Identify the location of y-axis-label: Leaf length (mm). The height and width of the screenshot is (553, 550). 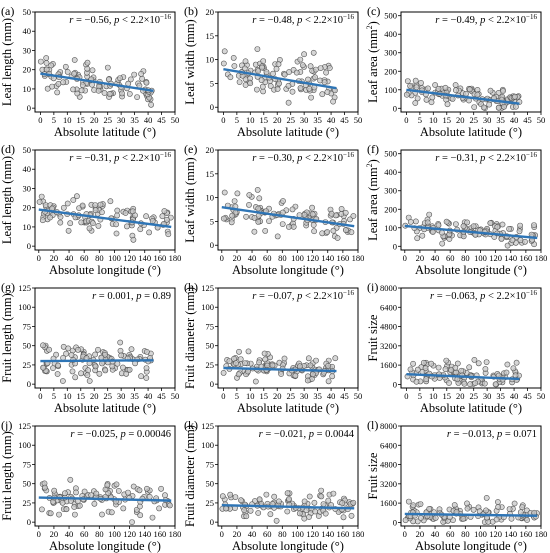
(7, 62).